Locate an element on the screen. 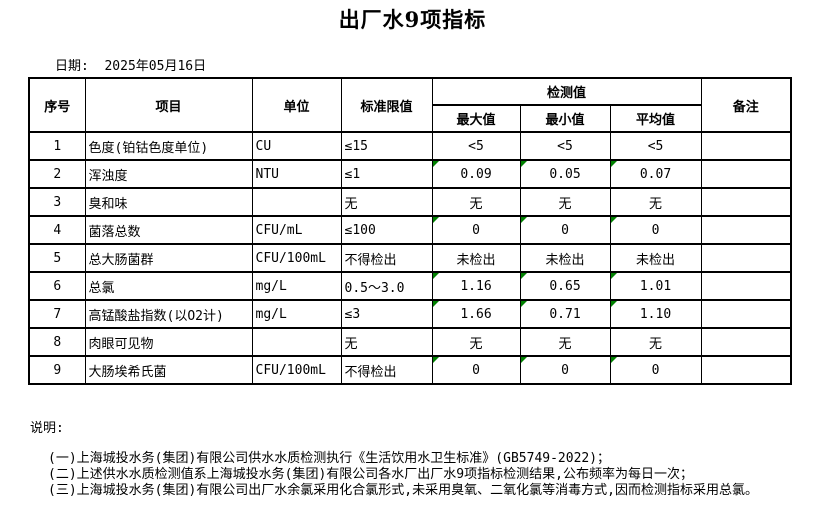 The height and width of the screenshot is (519, 825). col-header-avg: 平均值 is located at coordinates (655, 118).